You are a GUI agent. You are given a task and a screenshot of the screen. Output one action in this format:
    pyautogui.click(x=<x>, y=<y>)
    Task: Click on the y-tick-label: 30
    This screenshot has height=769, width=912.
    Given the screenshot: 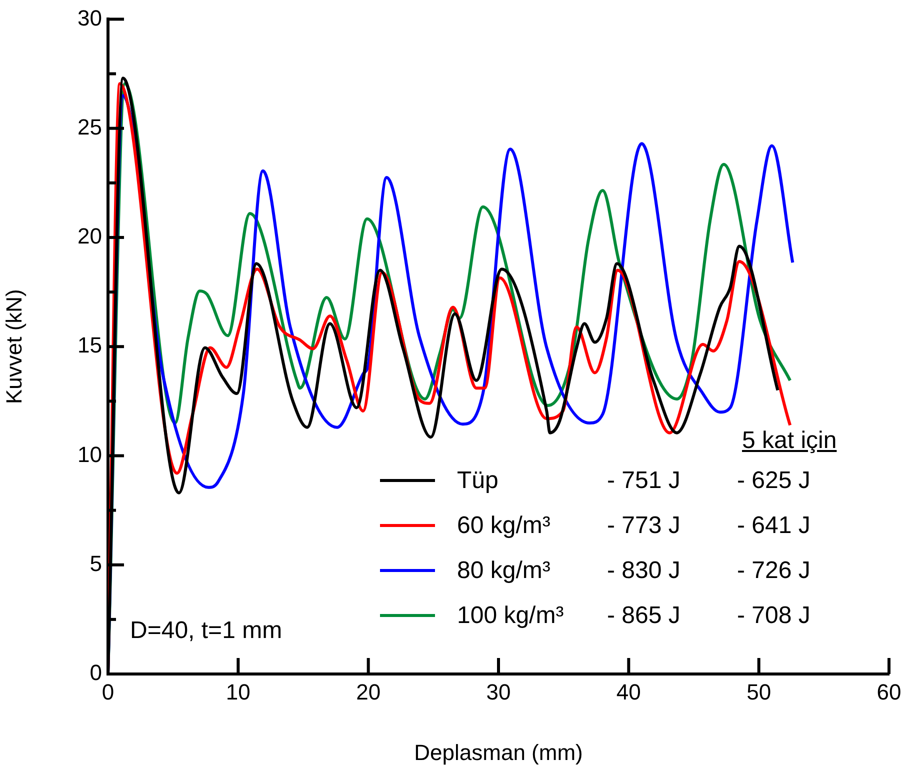 What is the action you would take?
    pyautogui.click(x=90, y=17)
    